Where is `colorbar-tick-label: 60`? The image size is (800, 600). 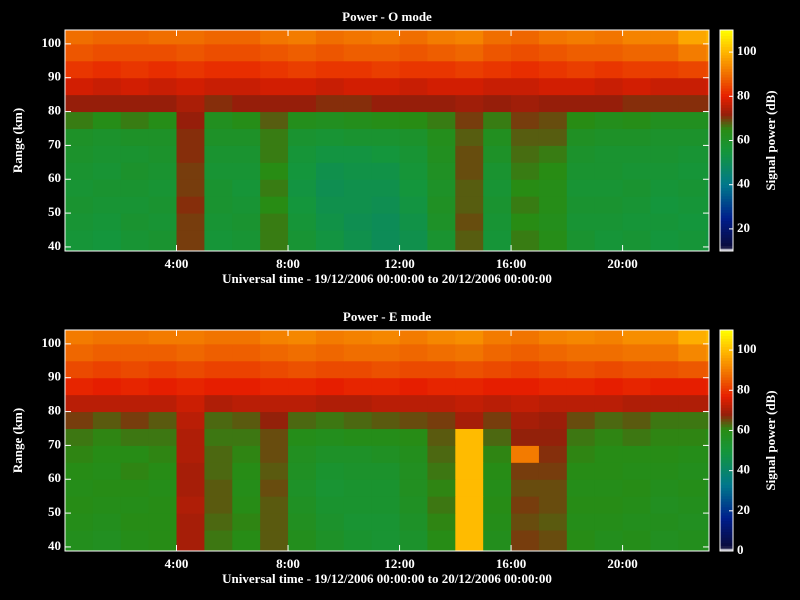 colorbar-tick-label: 60 is located at coordinates (743, 428).